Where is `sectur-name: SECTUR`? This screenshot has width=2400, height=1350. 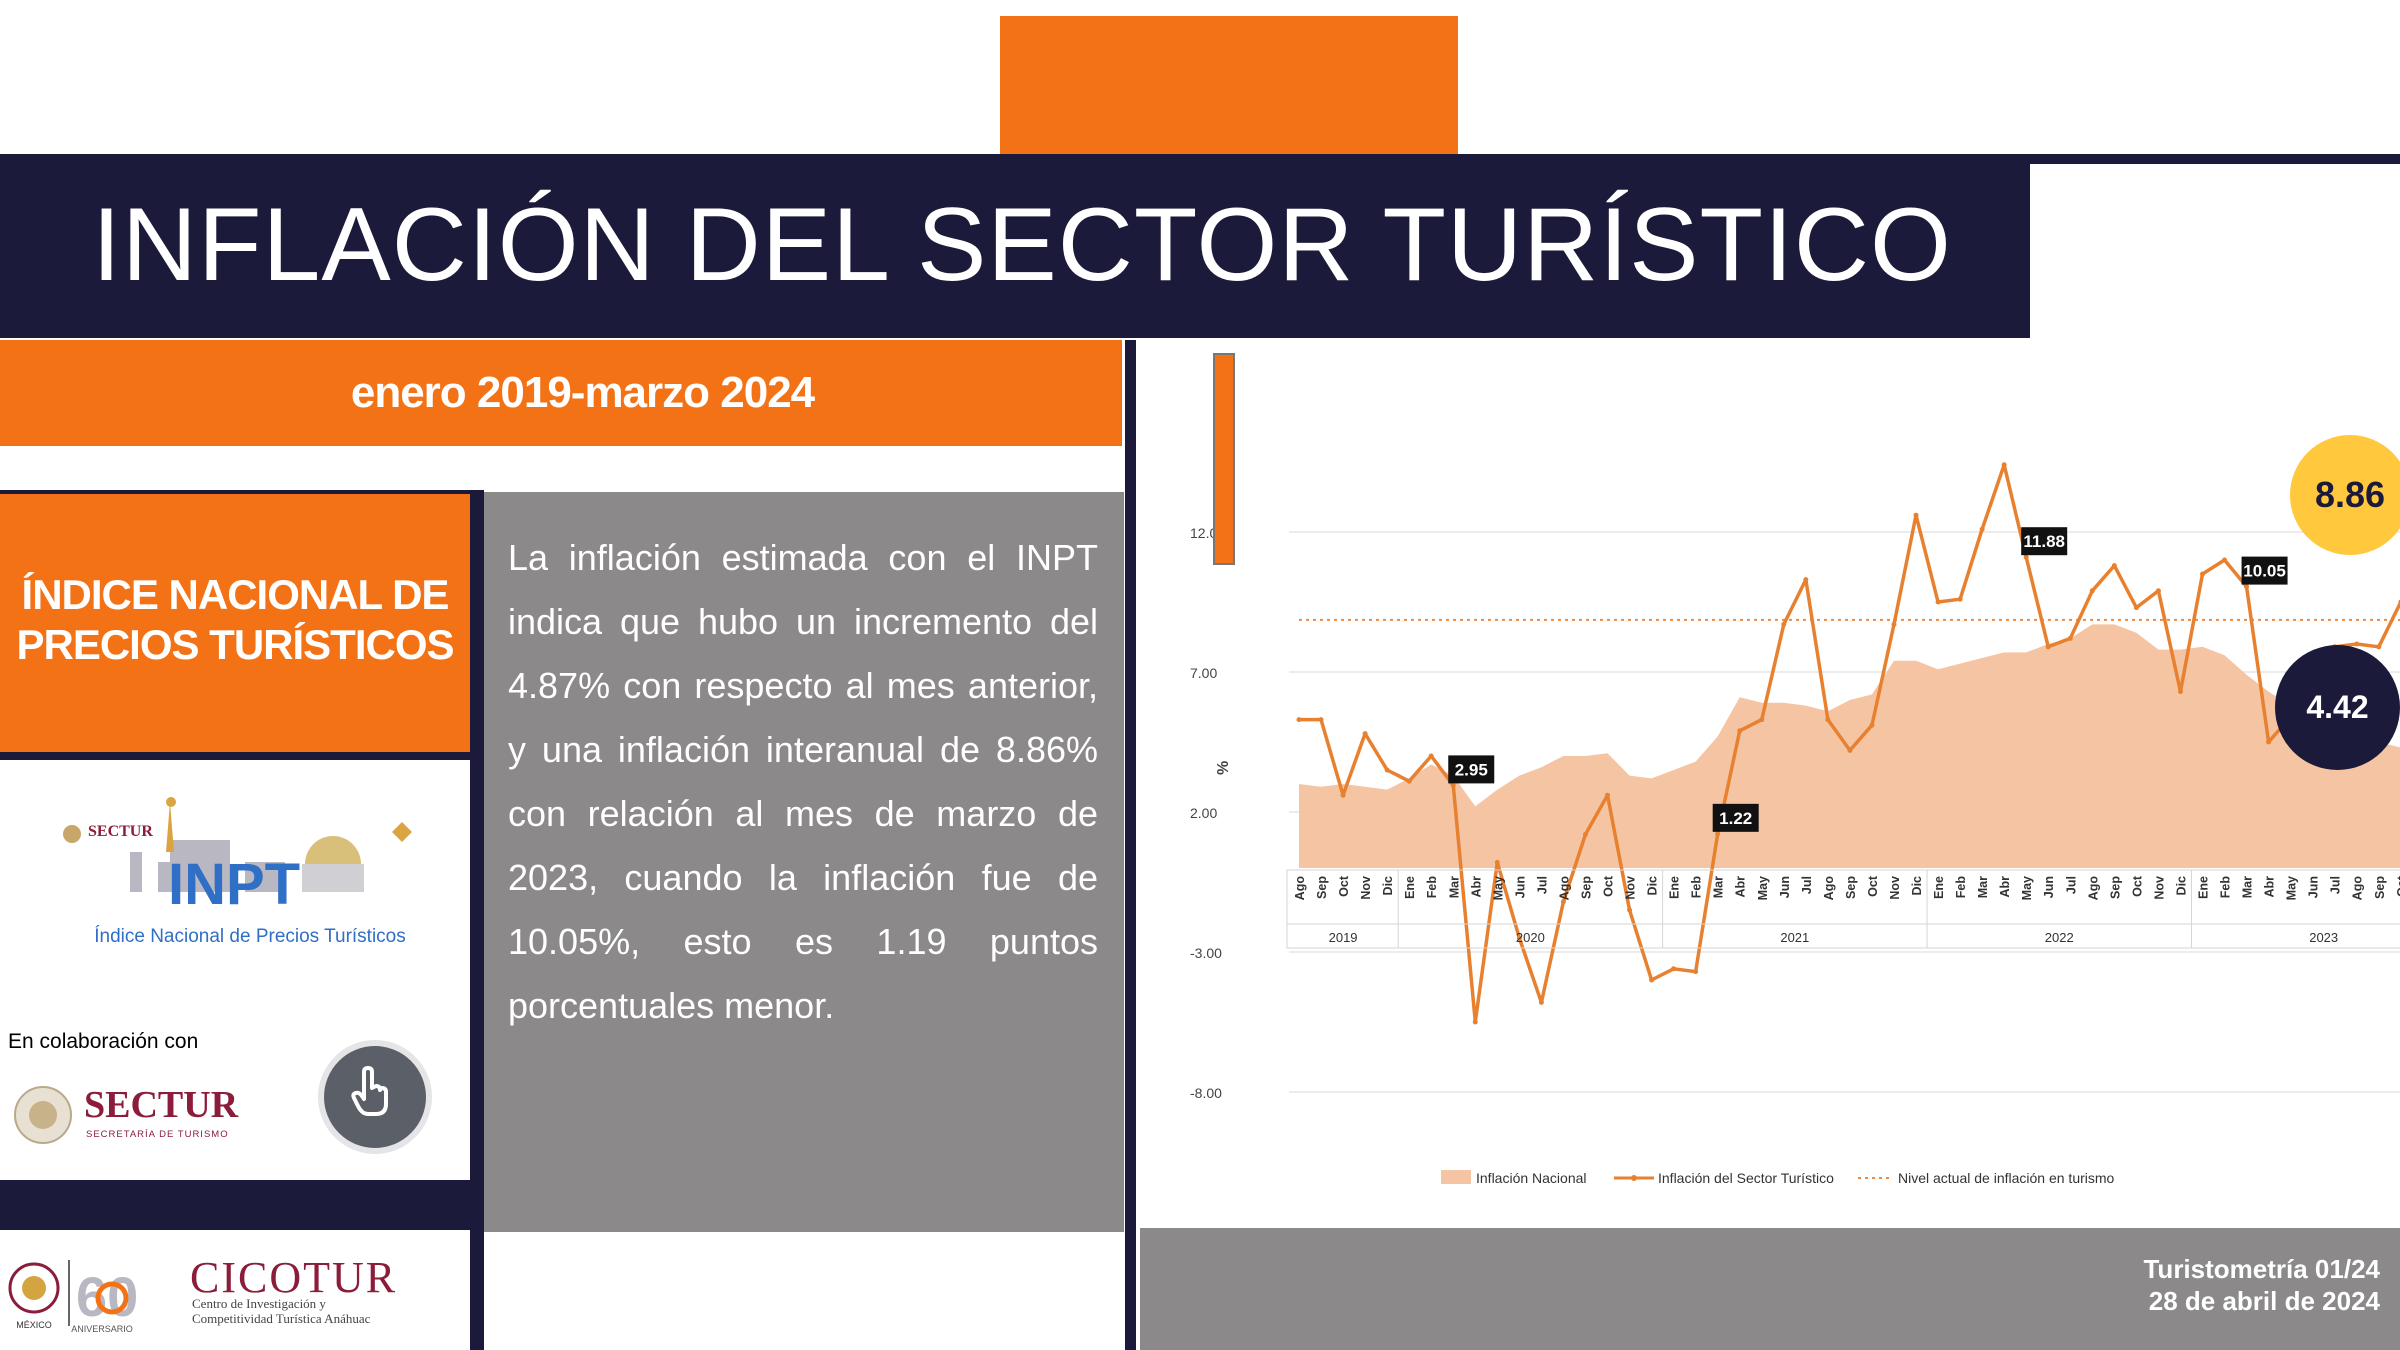
sectur-name: SECTUR is located at coordinates (161, 1105).